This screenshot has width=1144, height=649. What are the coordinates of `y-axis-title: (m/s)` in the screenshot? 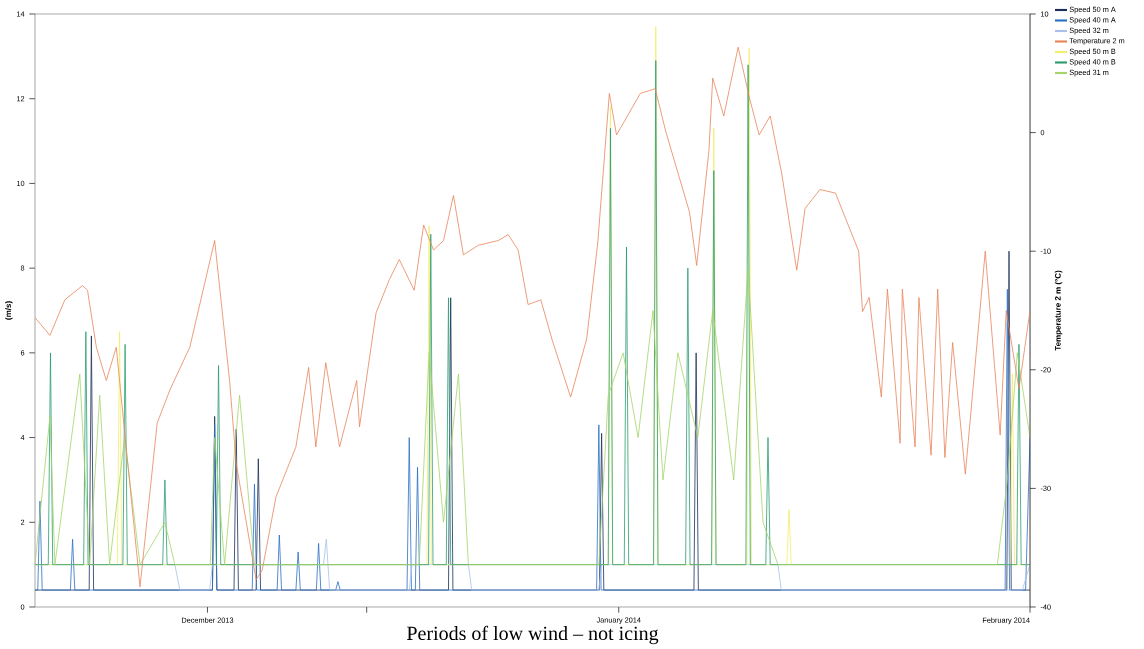 It's located at (9, 310).